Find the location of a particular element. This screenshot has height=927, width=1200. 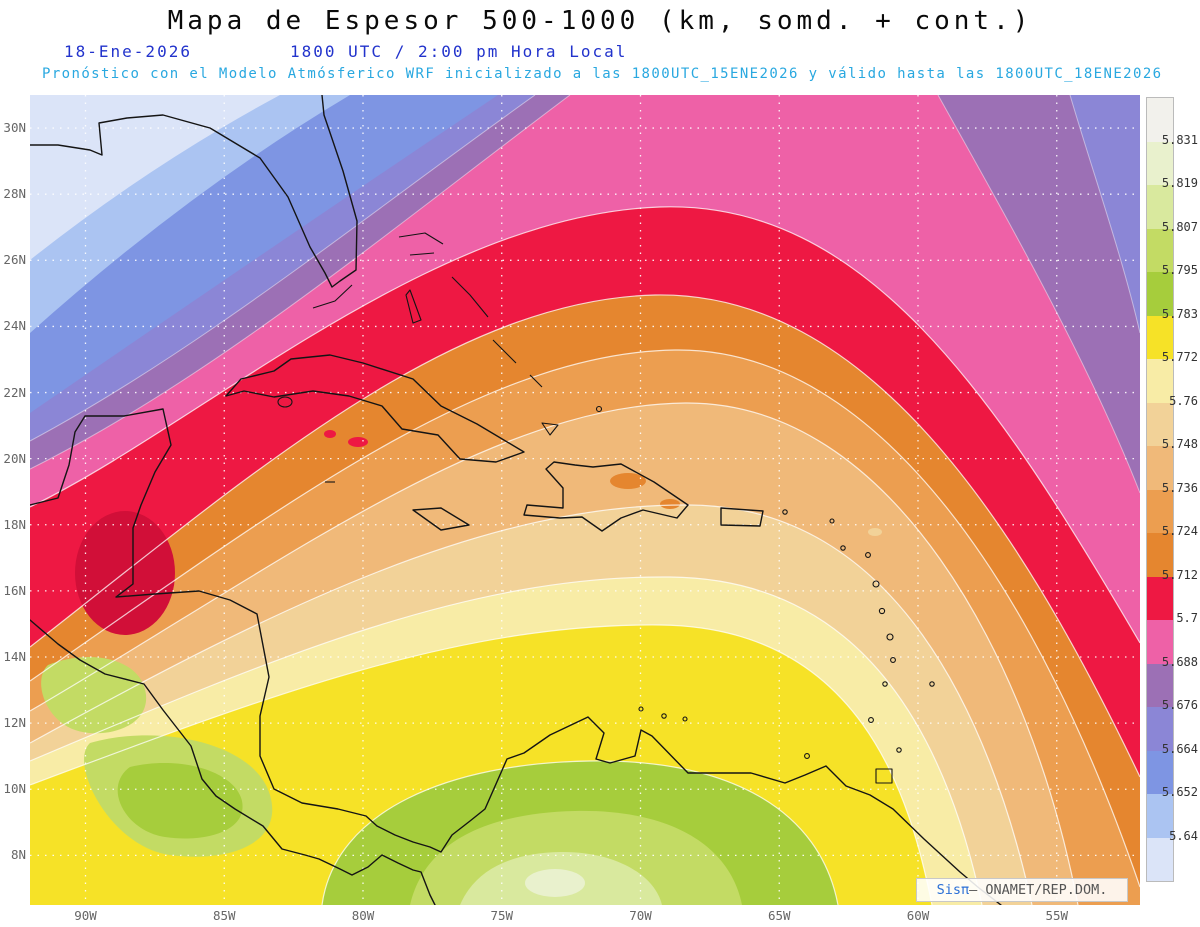

lat-label: 14N is located at coordinates (14, 657).